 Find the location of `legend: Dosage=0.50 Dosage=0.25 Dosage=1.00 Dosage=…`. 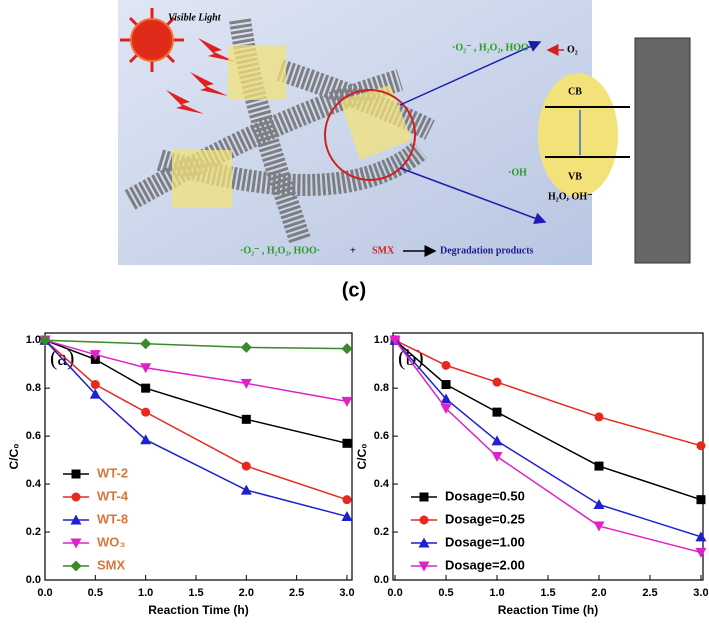

legend: Dosage=0.50 Dosage=0.25 Dosage=1.00 Dosage=… is located at coordinates (468, 530).